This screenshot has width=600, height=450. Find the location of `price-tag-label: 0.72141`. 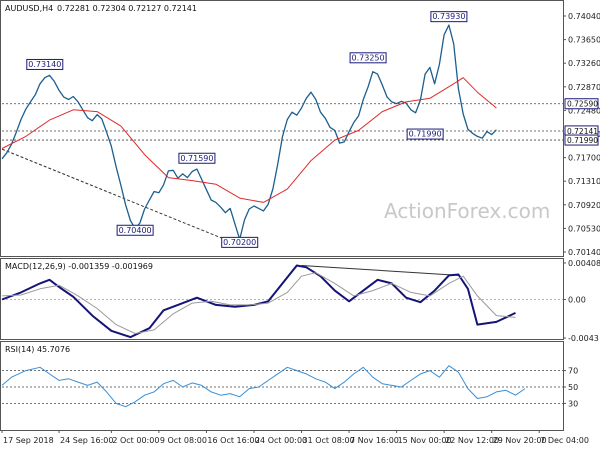

price-tag-label: 0.72141 is located at coordinates (582, 131).